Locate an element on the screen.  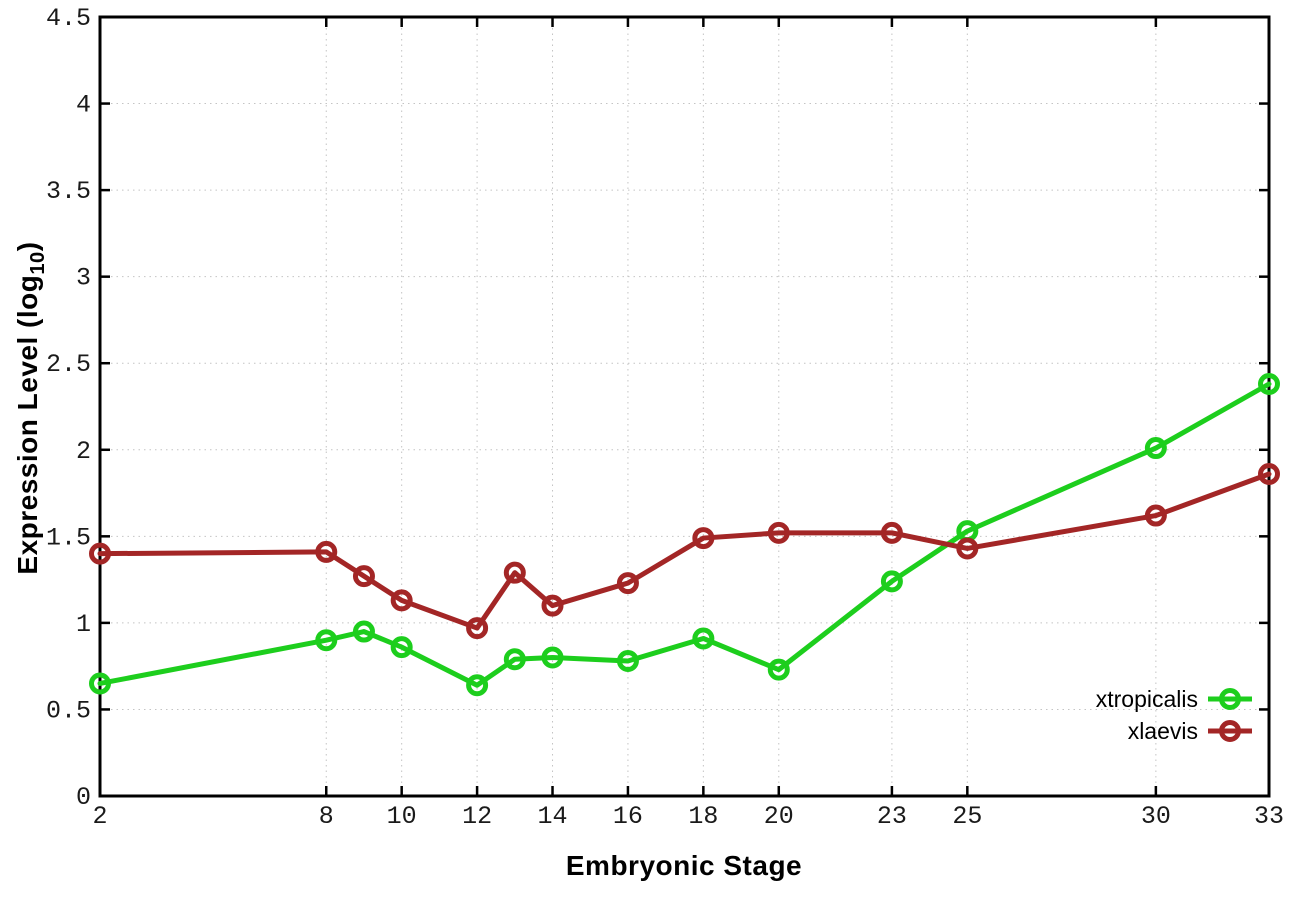
legend-label: xtropicalis is located at coordinates (1146, 698).